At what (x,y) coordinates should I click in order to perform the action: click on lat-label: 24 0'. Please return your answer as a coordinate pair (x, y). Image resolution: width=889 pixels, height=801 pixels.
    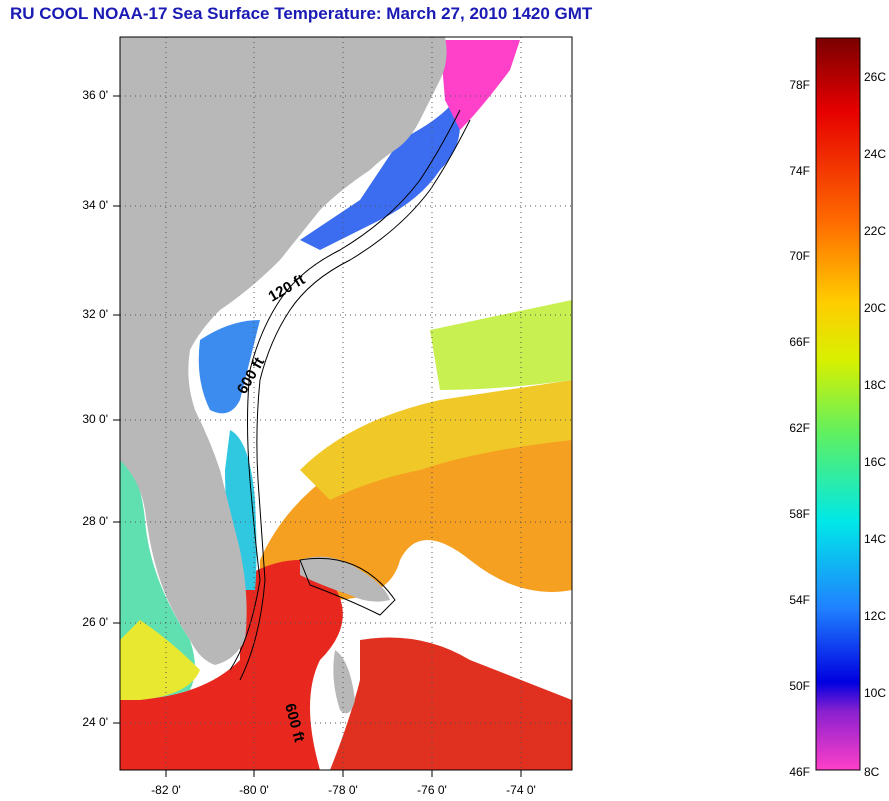
    Looking at the image, I should click on (95, 722).